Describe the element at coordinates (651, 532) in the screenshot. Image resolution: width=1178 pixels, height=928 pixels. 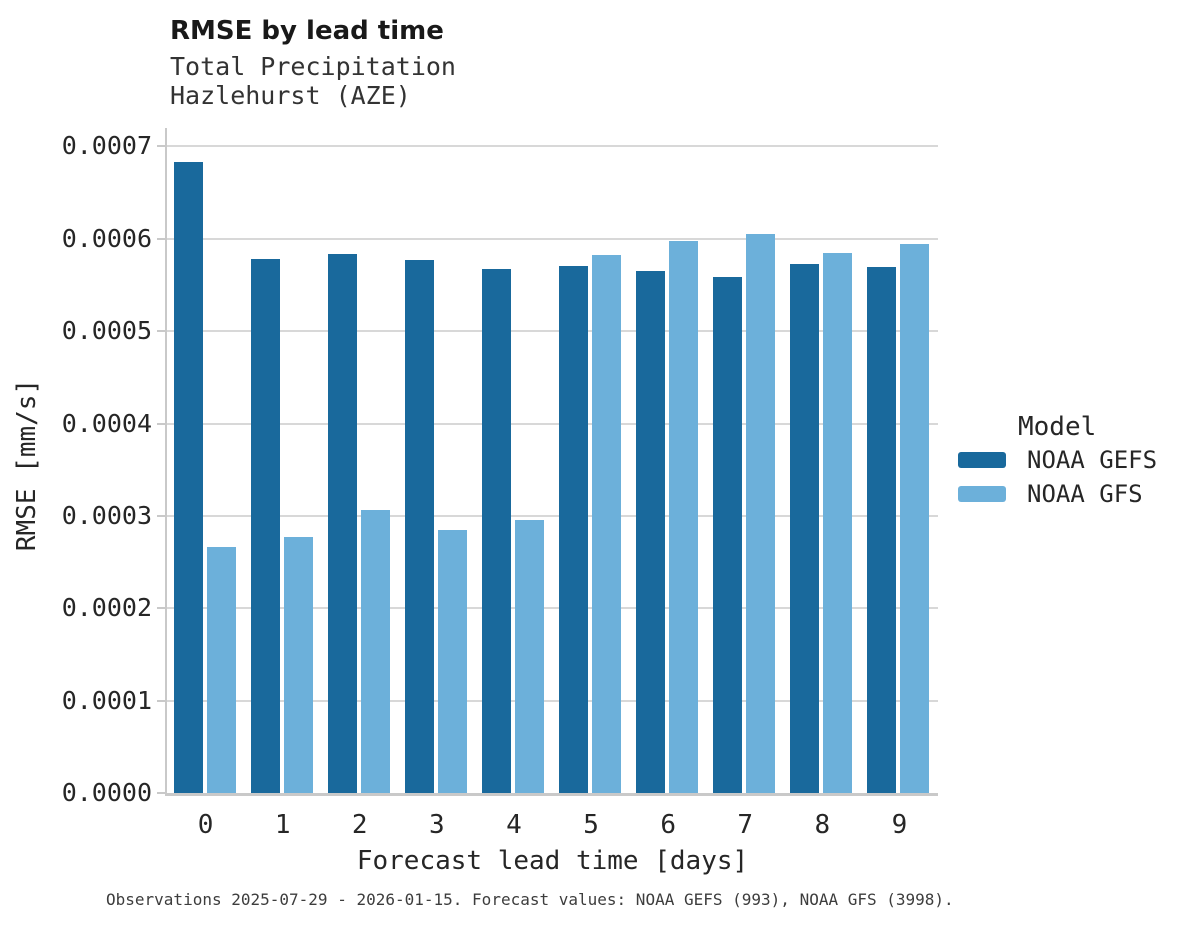
I see `bar-noaa-gefs-lead6` at that location.